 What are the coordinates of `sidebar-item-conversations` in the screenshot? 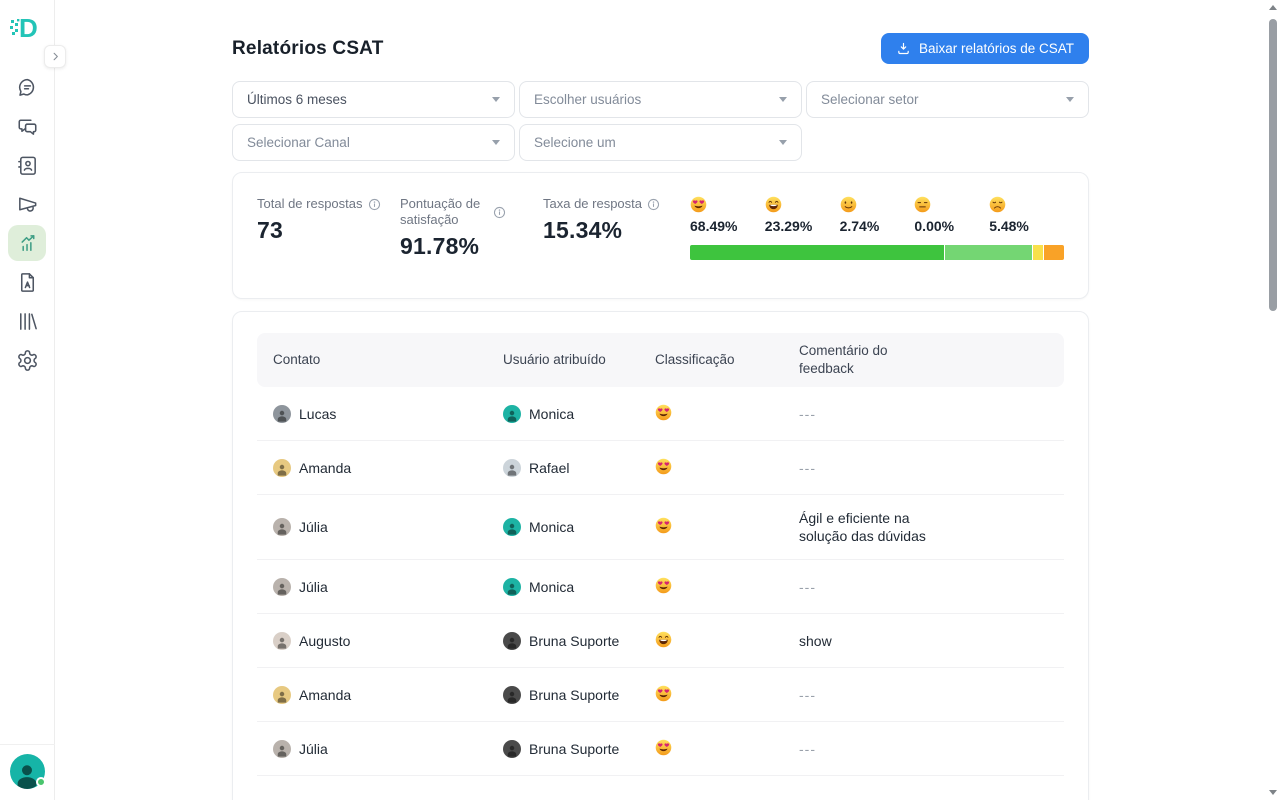 It's located at (27, 126).